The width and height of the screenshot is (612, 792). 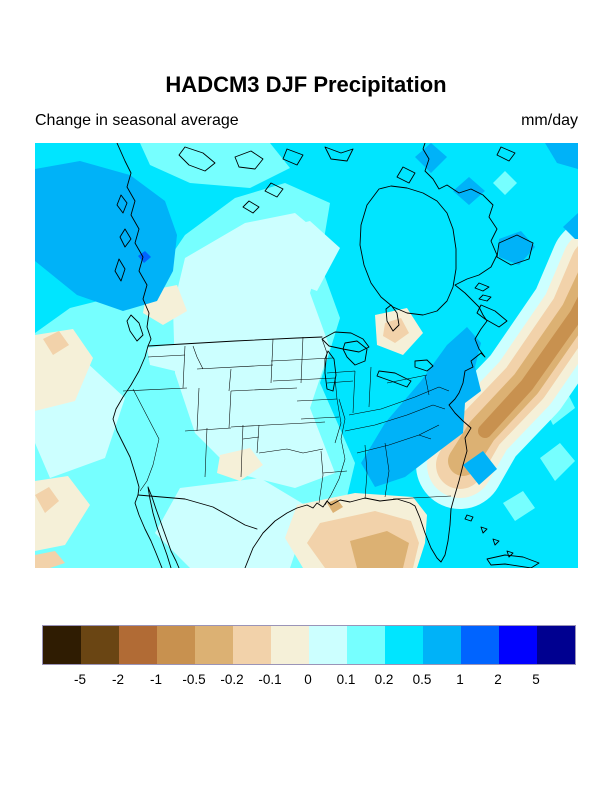 I want to click on colorbar-ticks: -5 -2 -1 -0.5 -0.2 -0.1 0 0.1 0.2 0.5 1 2 5, so click(x=308, y=681).